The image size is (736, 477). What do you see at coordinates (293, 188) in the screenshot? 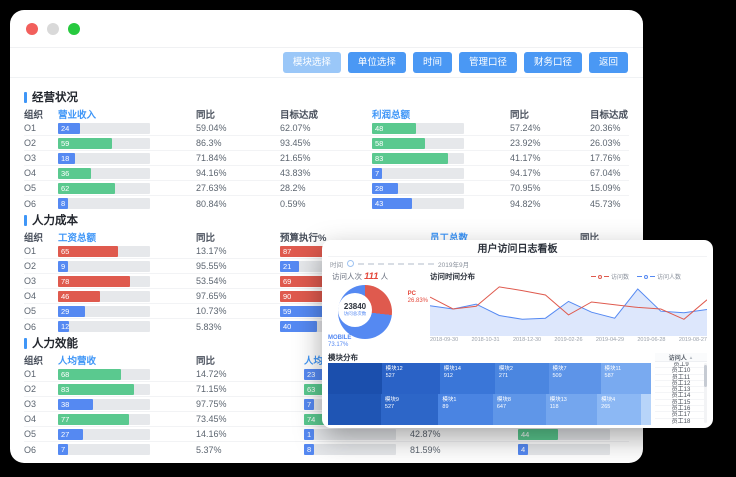
I see `pct-value: 28.2%` at bounding box center [293, 188].